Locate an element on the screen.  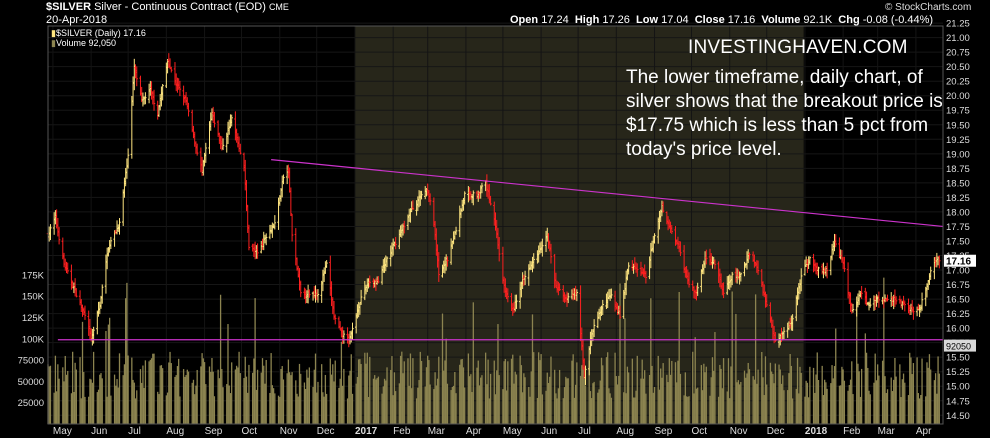
price-tick-label: 21.25 is located at coordinates (958, 24).